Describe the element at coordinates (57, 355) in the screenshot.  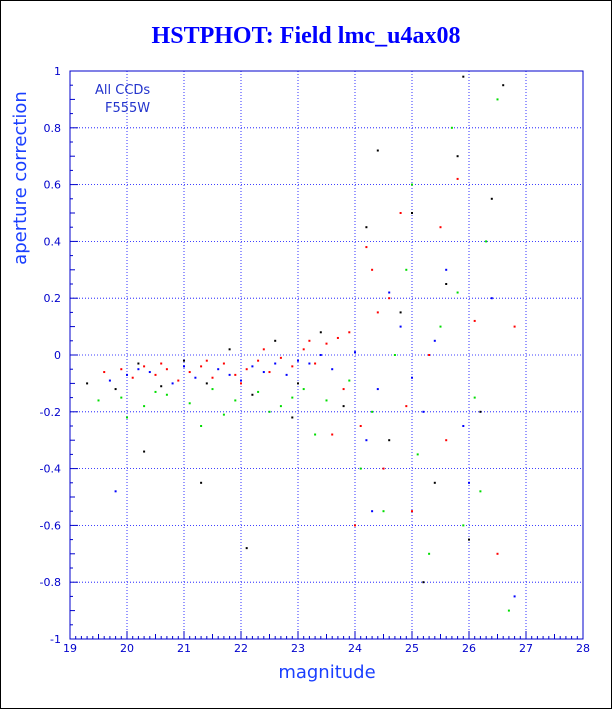
I see `y-tick-label: 0` at that location.